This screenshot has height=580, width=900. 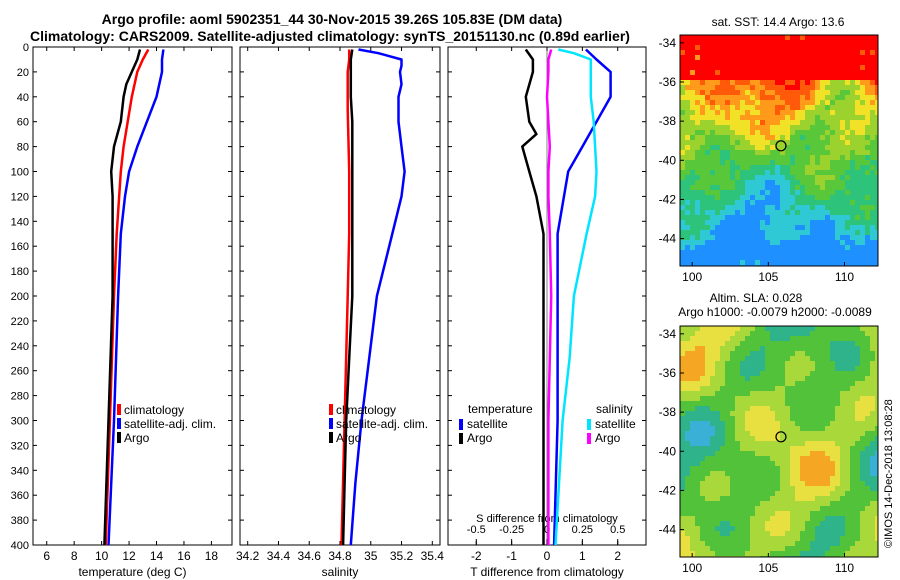 What do you see at coordinates (778, 22) in the screenshot?
I see `sst-map-title: sat. SST: 14.4 Argo: 13.6` at bounding box center [778, 22].